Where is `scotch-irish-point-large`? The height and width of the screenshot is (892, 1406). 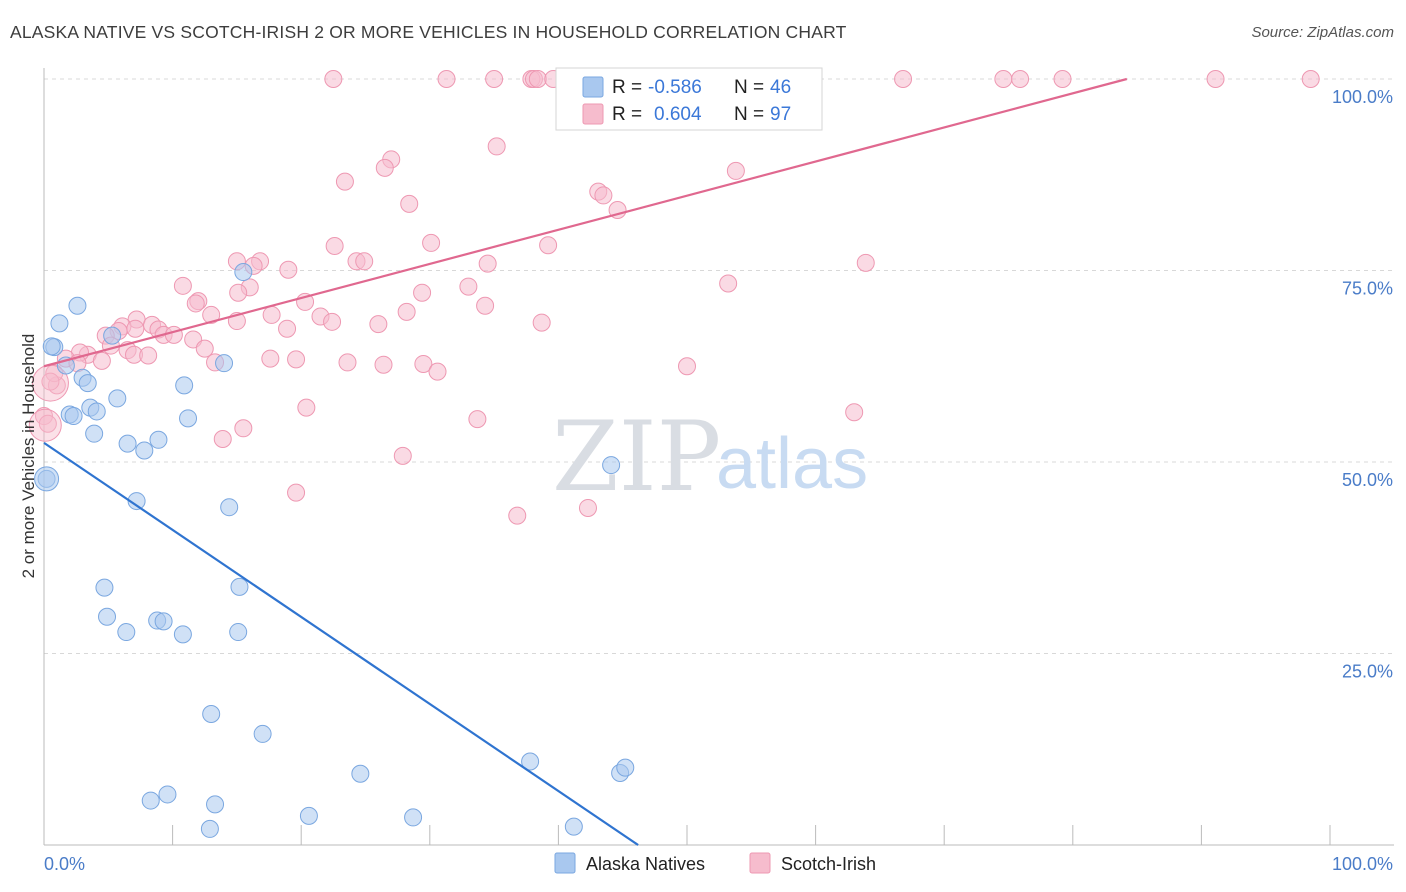
scotch-irish-point-large is located at coordinates (45, 425).